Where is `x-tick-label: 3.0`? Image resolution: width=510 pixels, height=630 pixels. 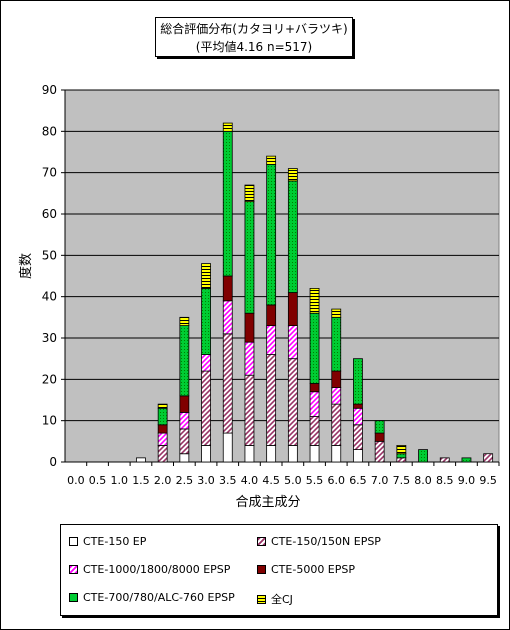 x-tick-label: 3.0 is located at coordinates (206, 480).